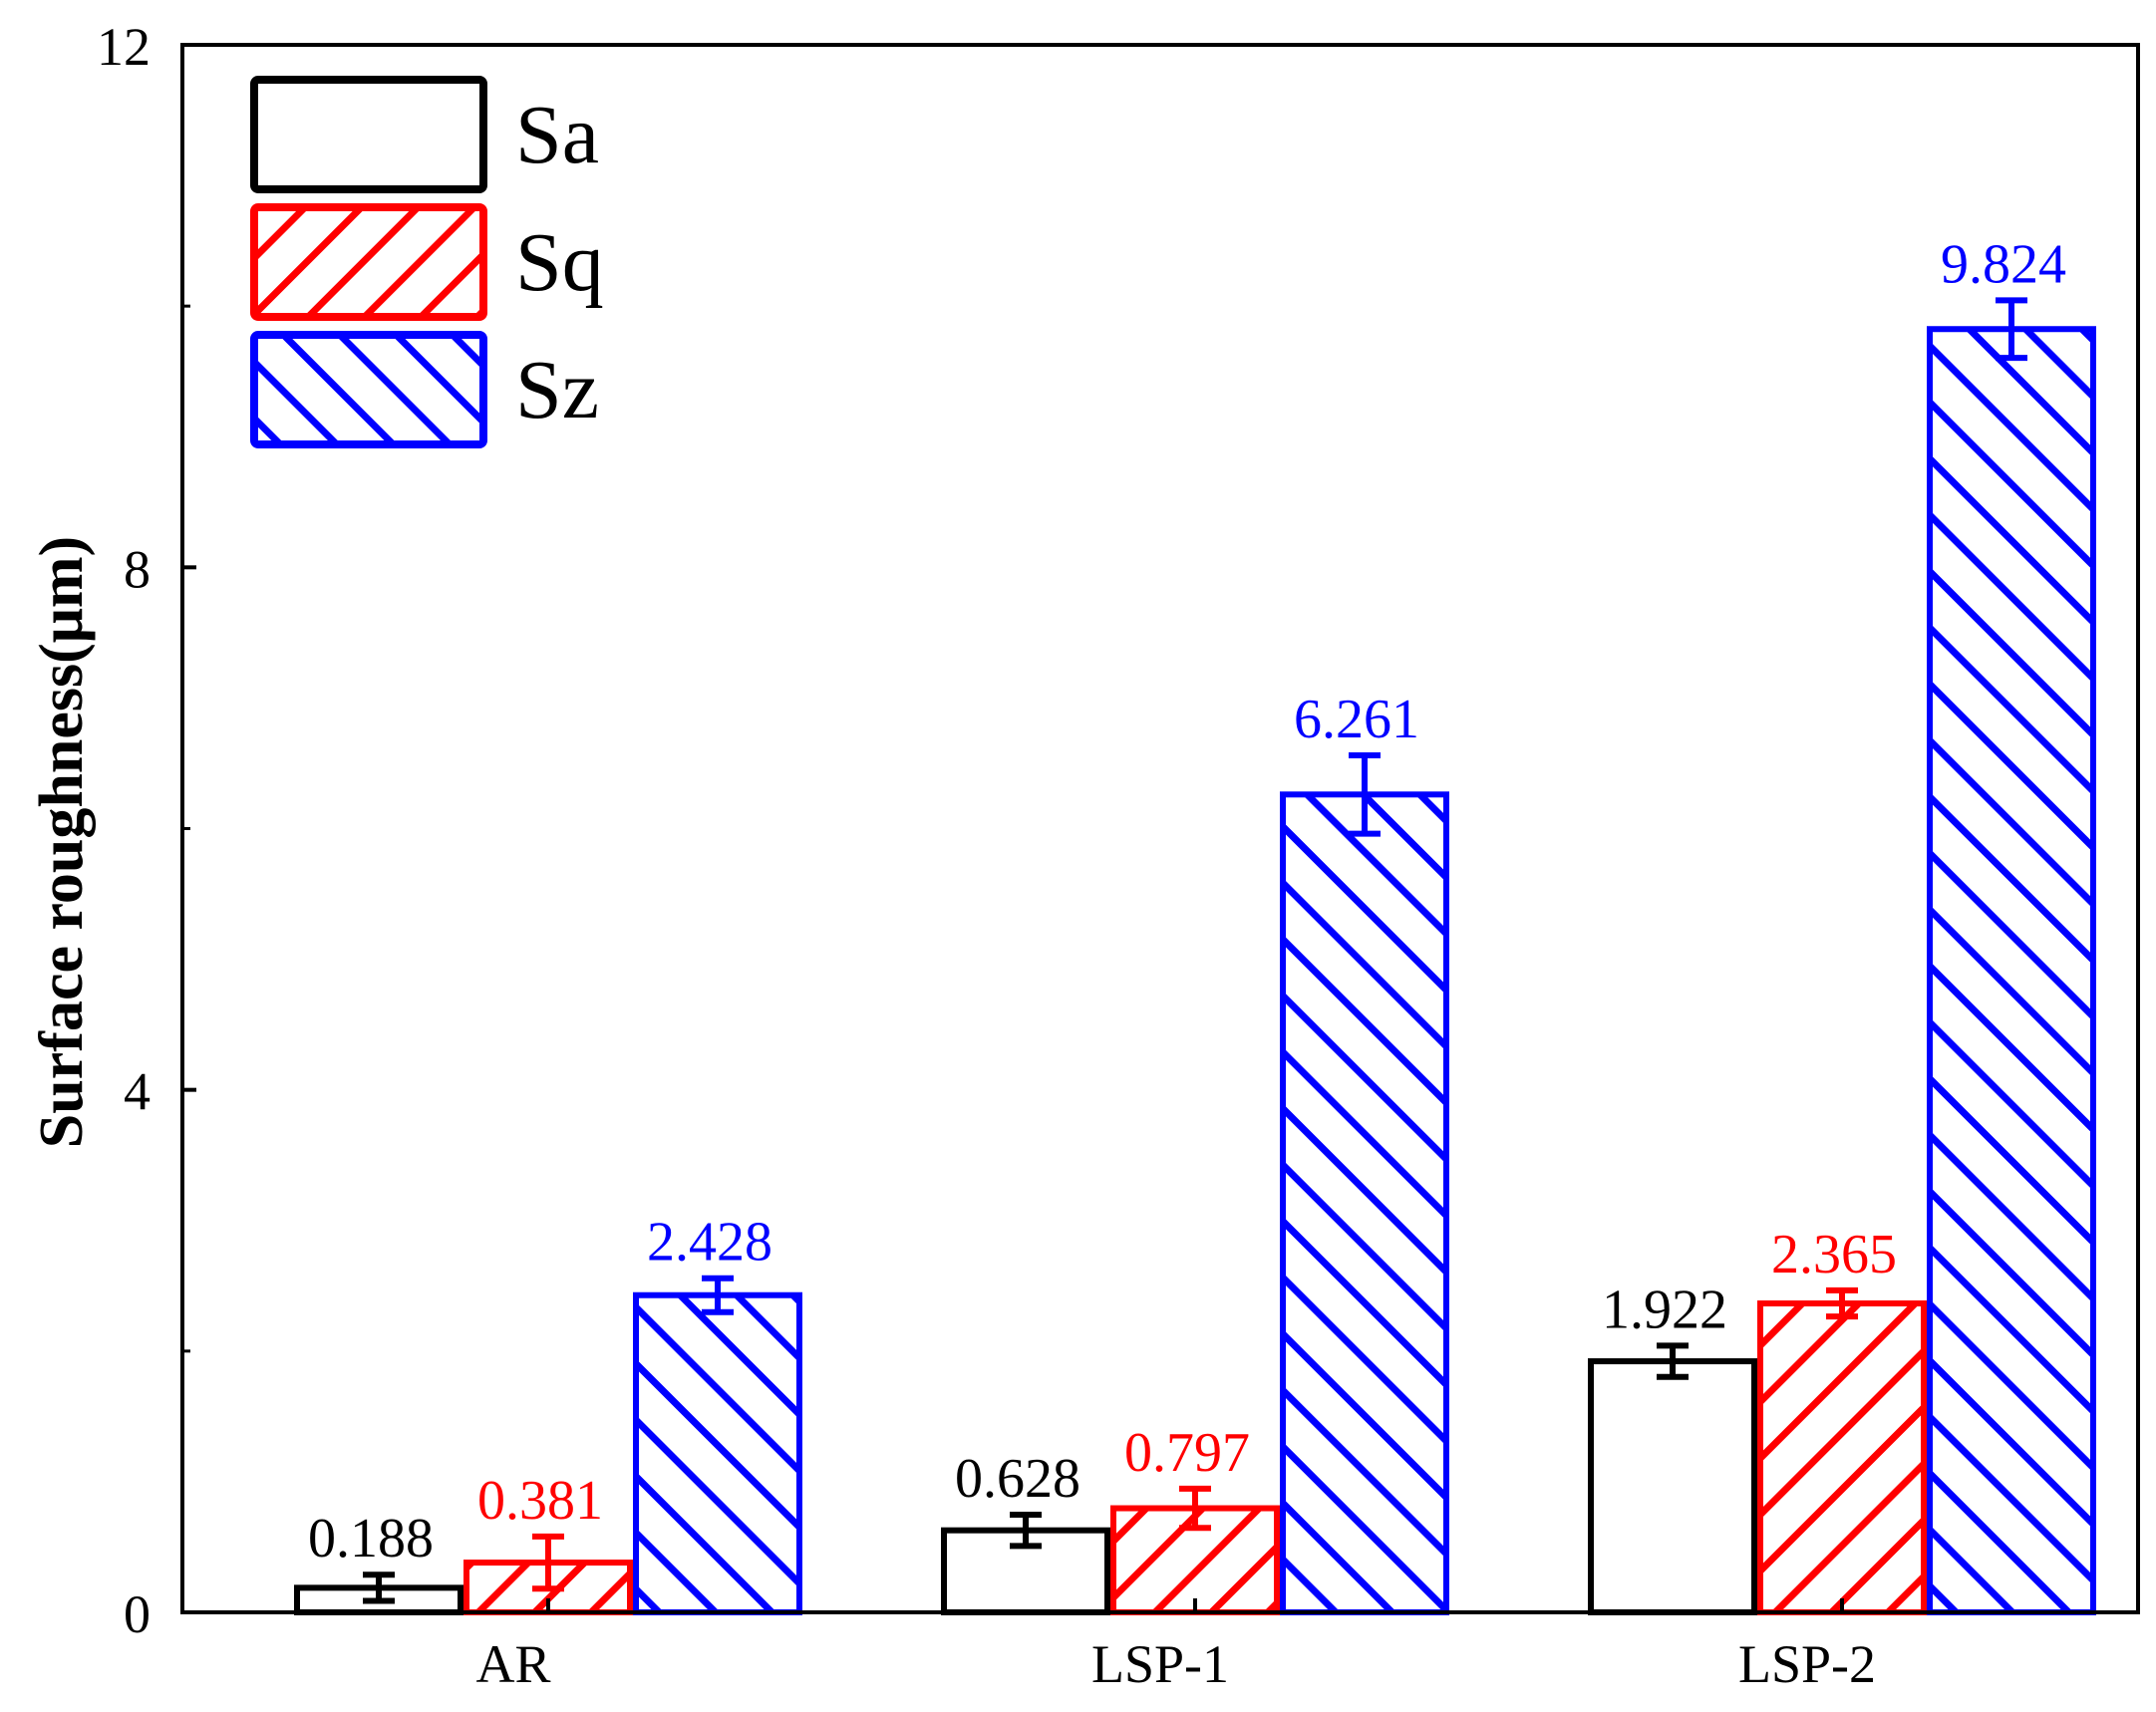 This screenshot has width=2156, height=1712. I want to click on data-label-sa-lsp-2: 1.922, so click(1665, 1309).